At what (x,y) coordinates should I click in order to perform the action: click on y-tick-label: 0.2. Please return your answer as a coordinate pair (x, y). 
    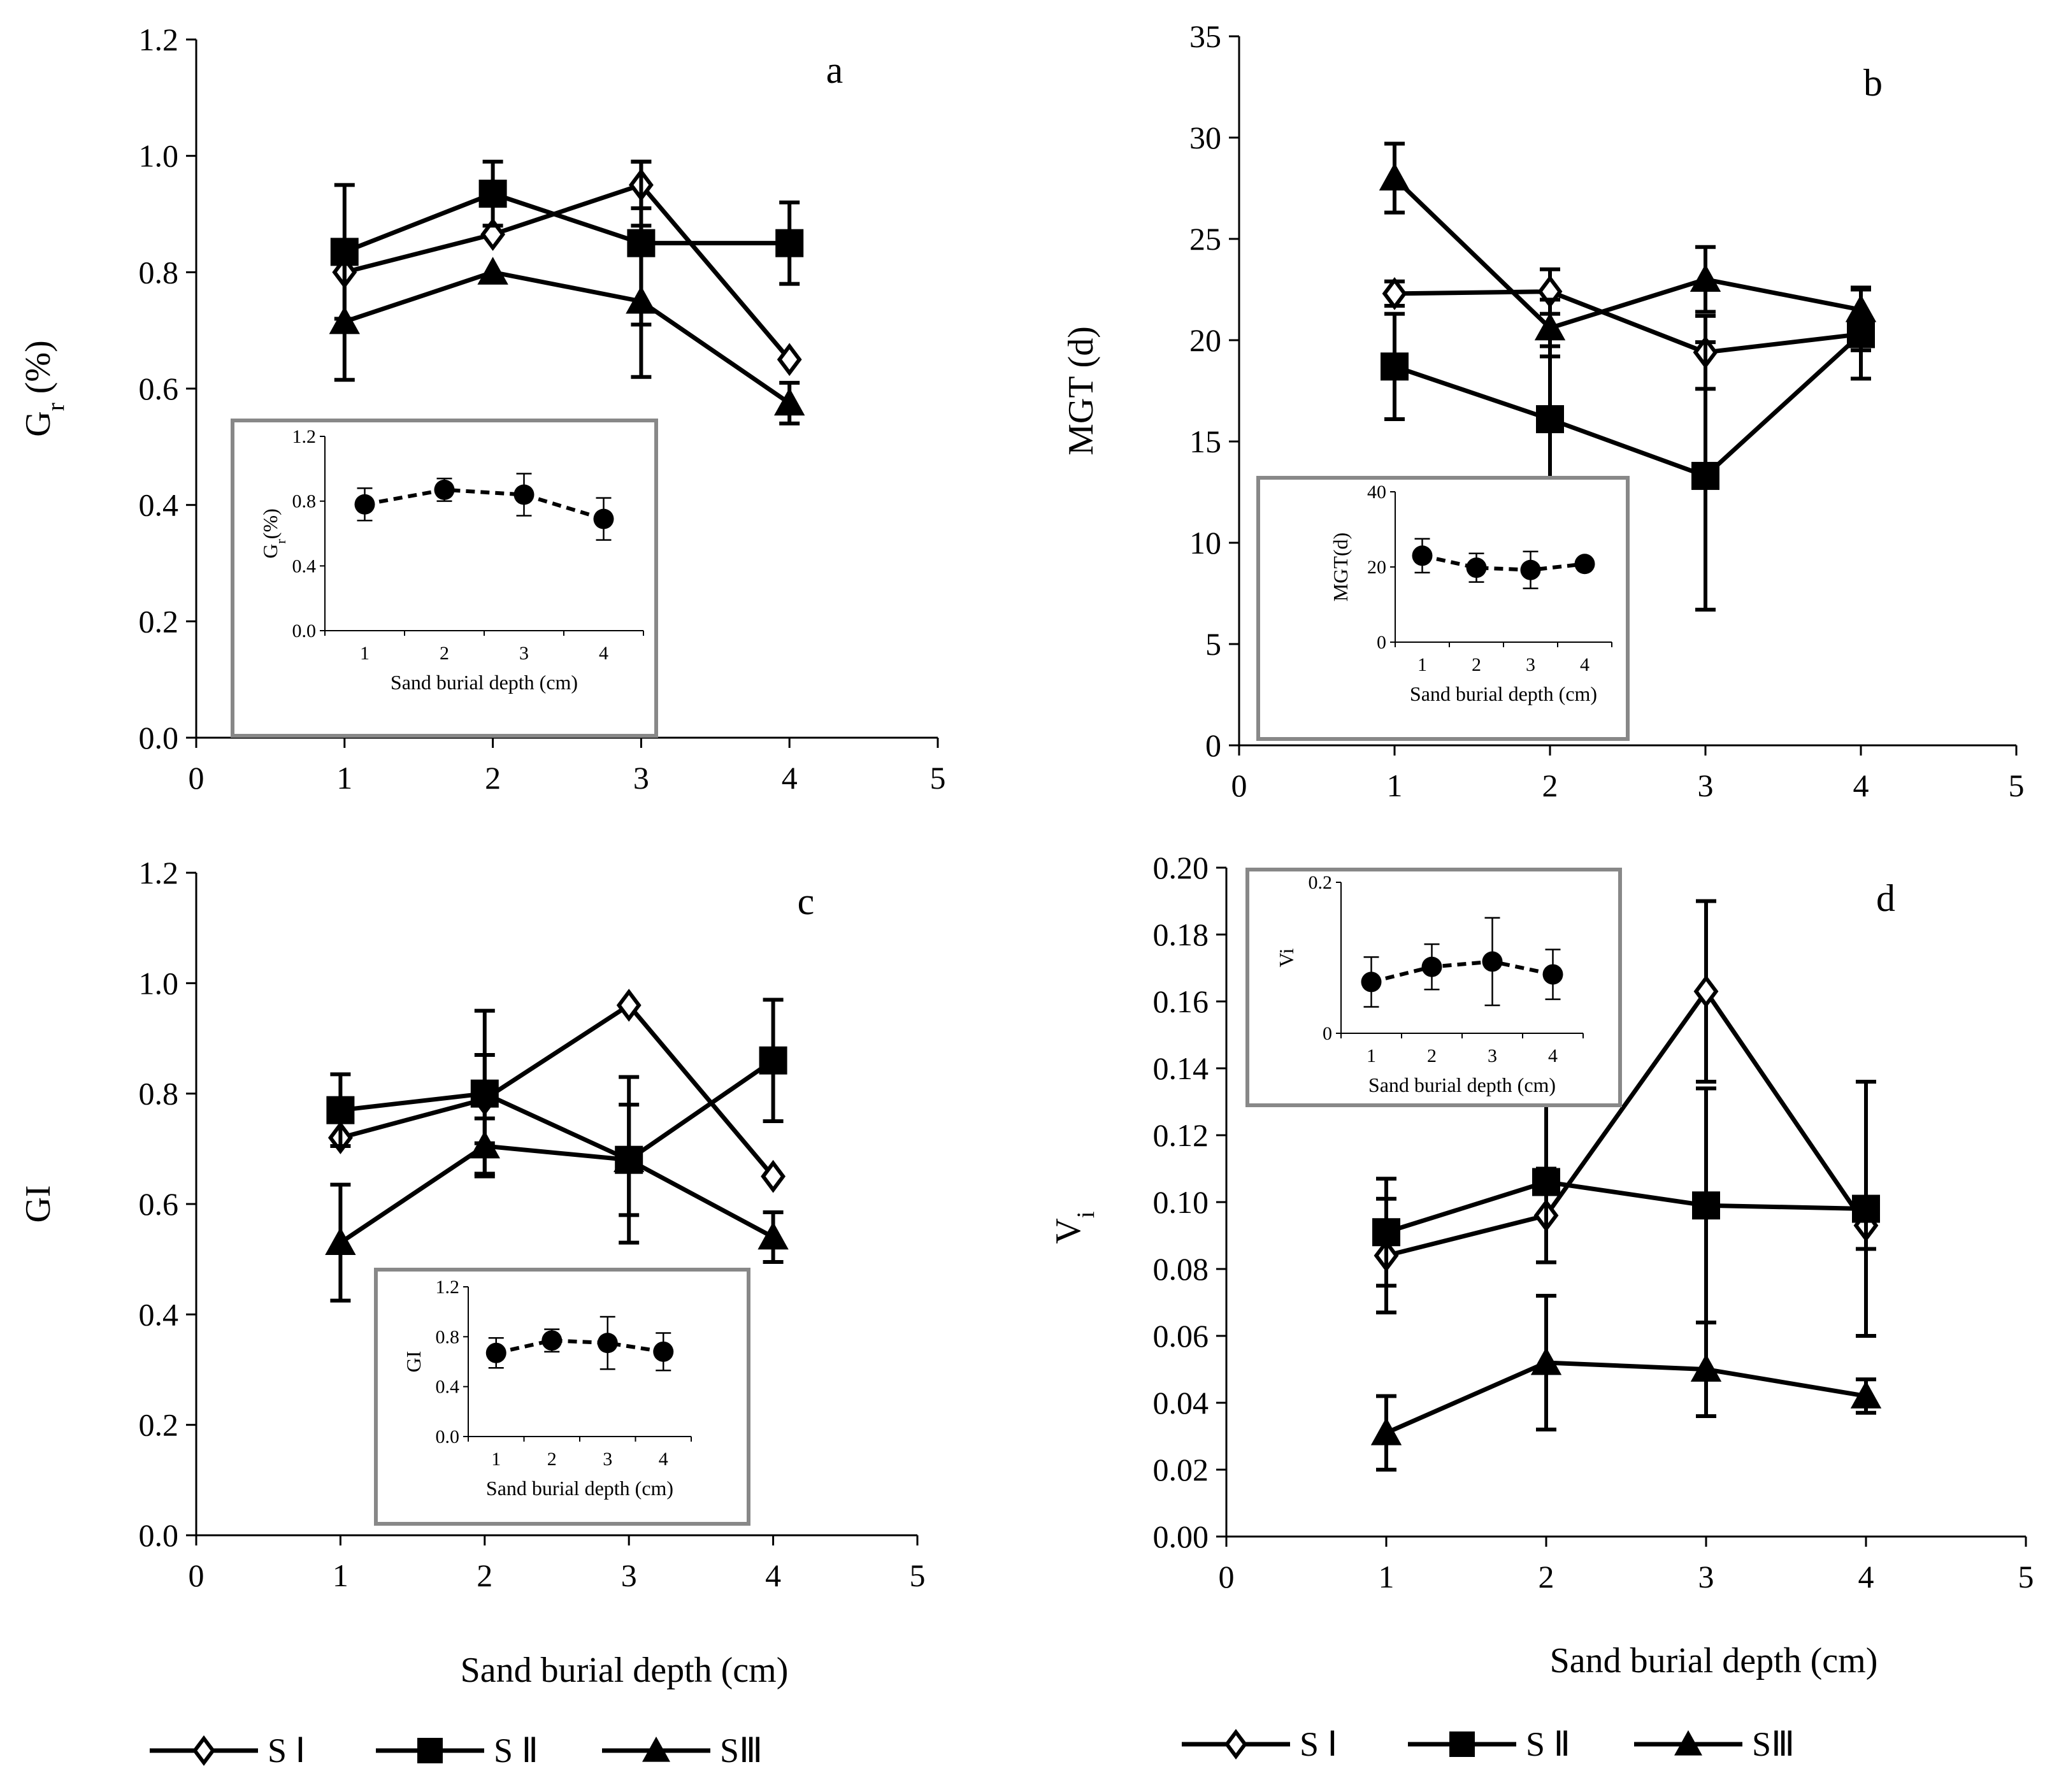
    Looking at the image, I should click on (159, 1425).